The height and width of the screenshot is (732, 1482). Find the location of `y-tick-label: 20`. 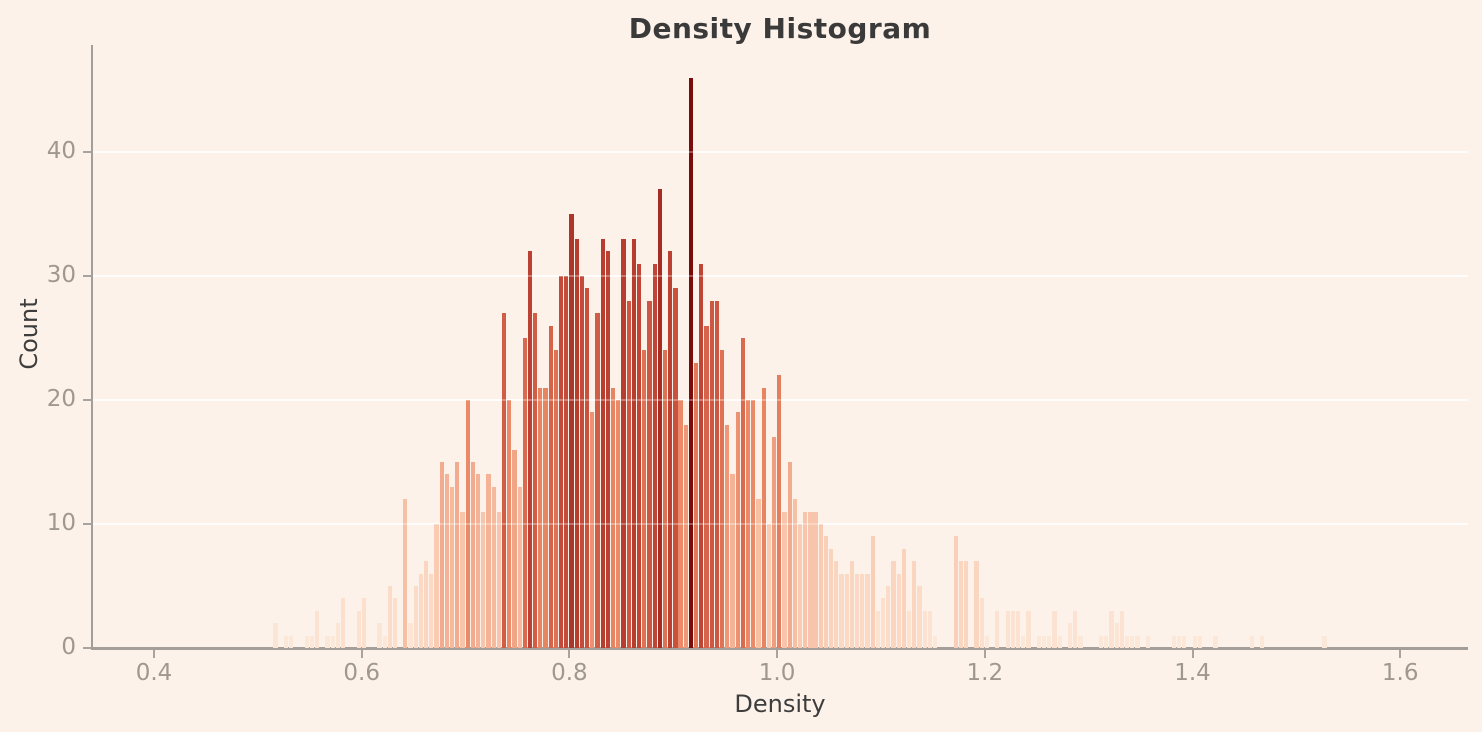

y-tick-label: 20 is located at coordinates (61, 399).